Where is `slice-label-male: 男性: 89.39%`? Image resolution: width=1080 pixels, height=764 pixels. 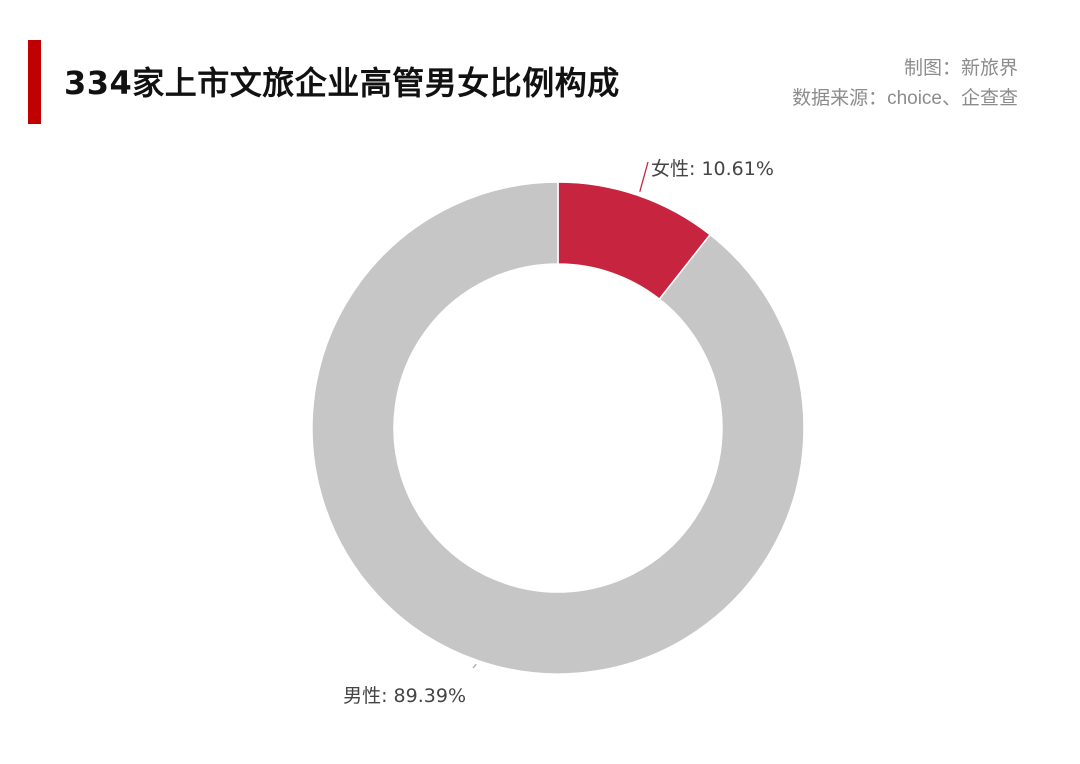 slice-label-male: 男性: 89.39% is located at coordinates (404, 696).